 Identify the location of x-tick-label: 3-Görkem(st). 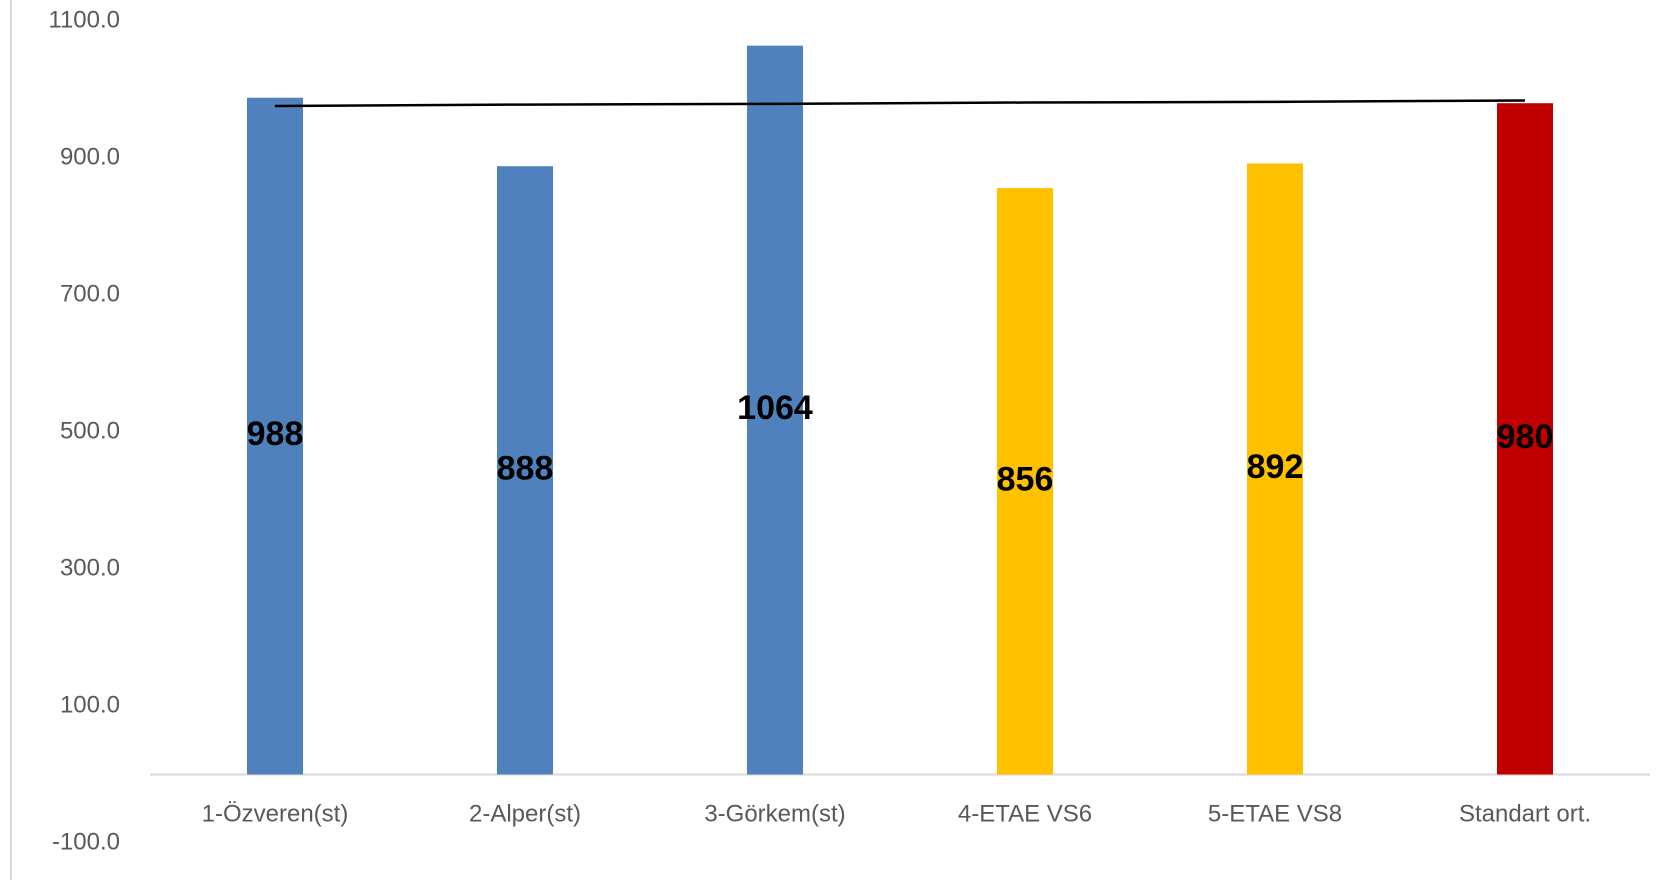
(774, 813).